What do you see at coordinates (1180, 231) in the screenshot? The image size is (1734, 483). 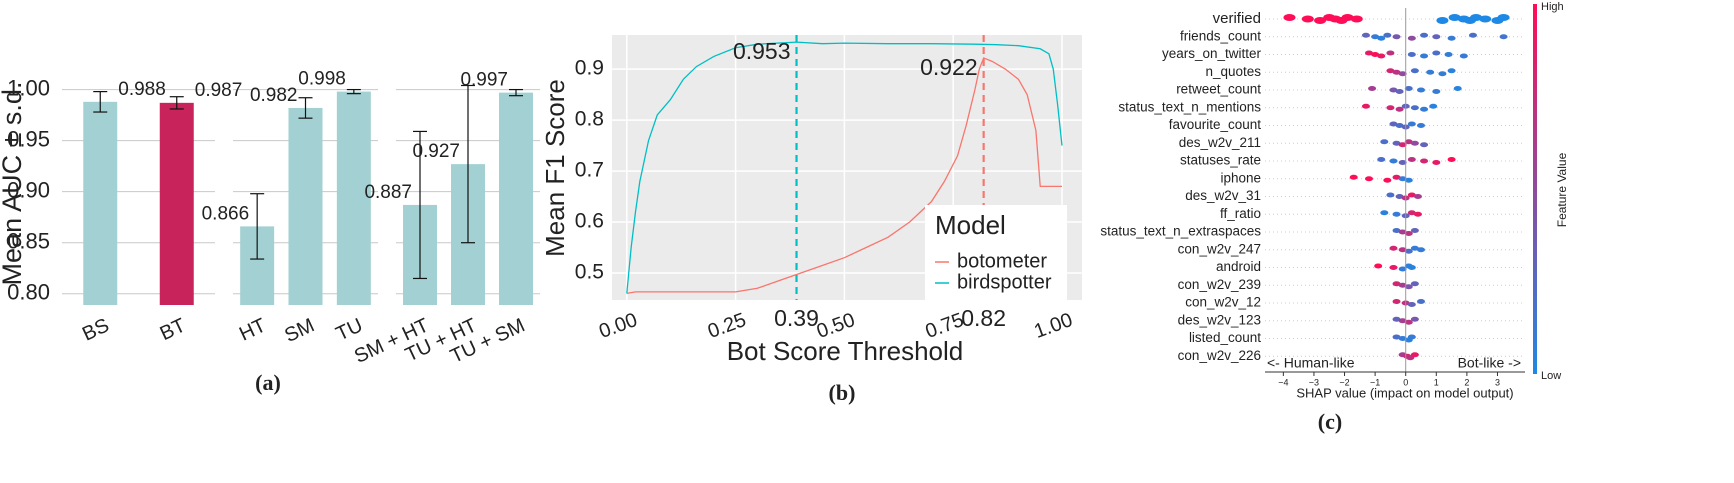 I see `feature-label: status_text_n_extraspaces` at bounding box center [1180, 231].